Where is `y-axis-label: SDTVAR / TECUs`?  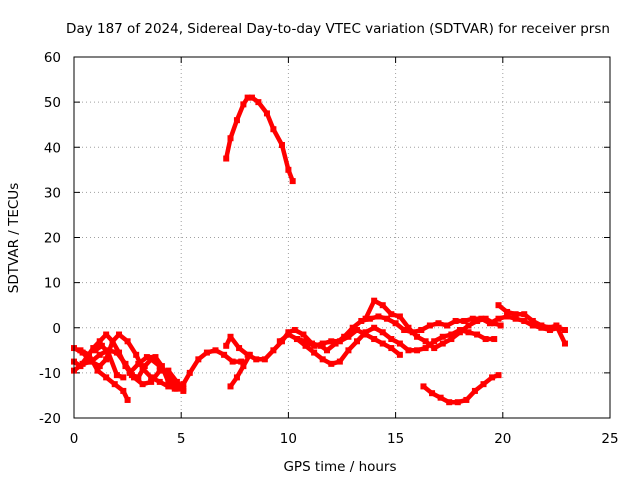
y-axis-label: SDTVAR / TECUs is located at coordinates (14, 238).